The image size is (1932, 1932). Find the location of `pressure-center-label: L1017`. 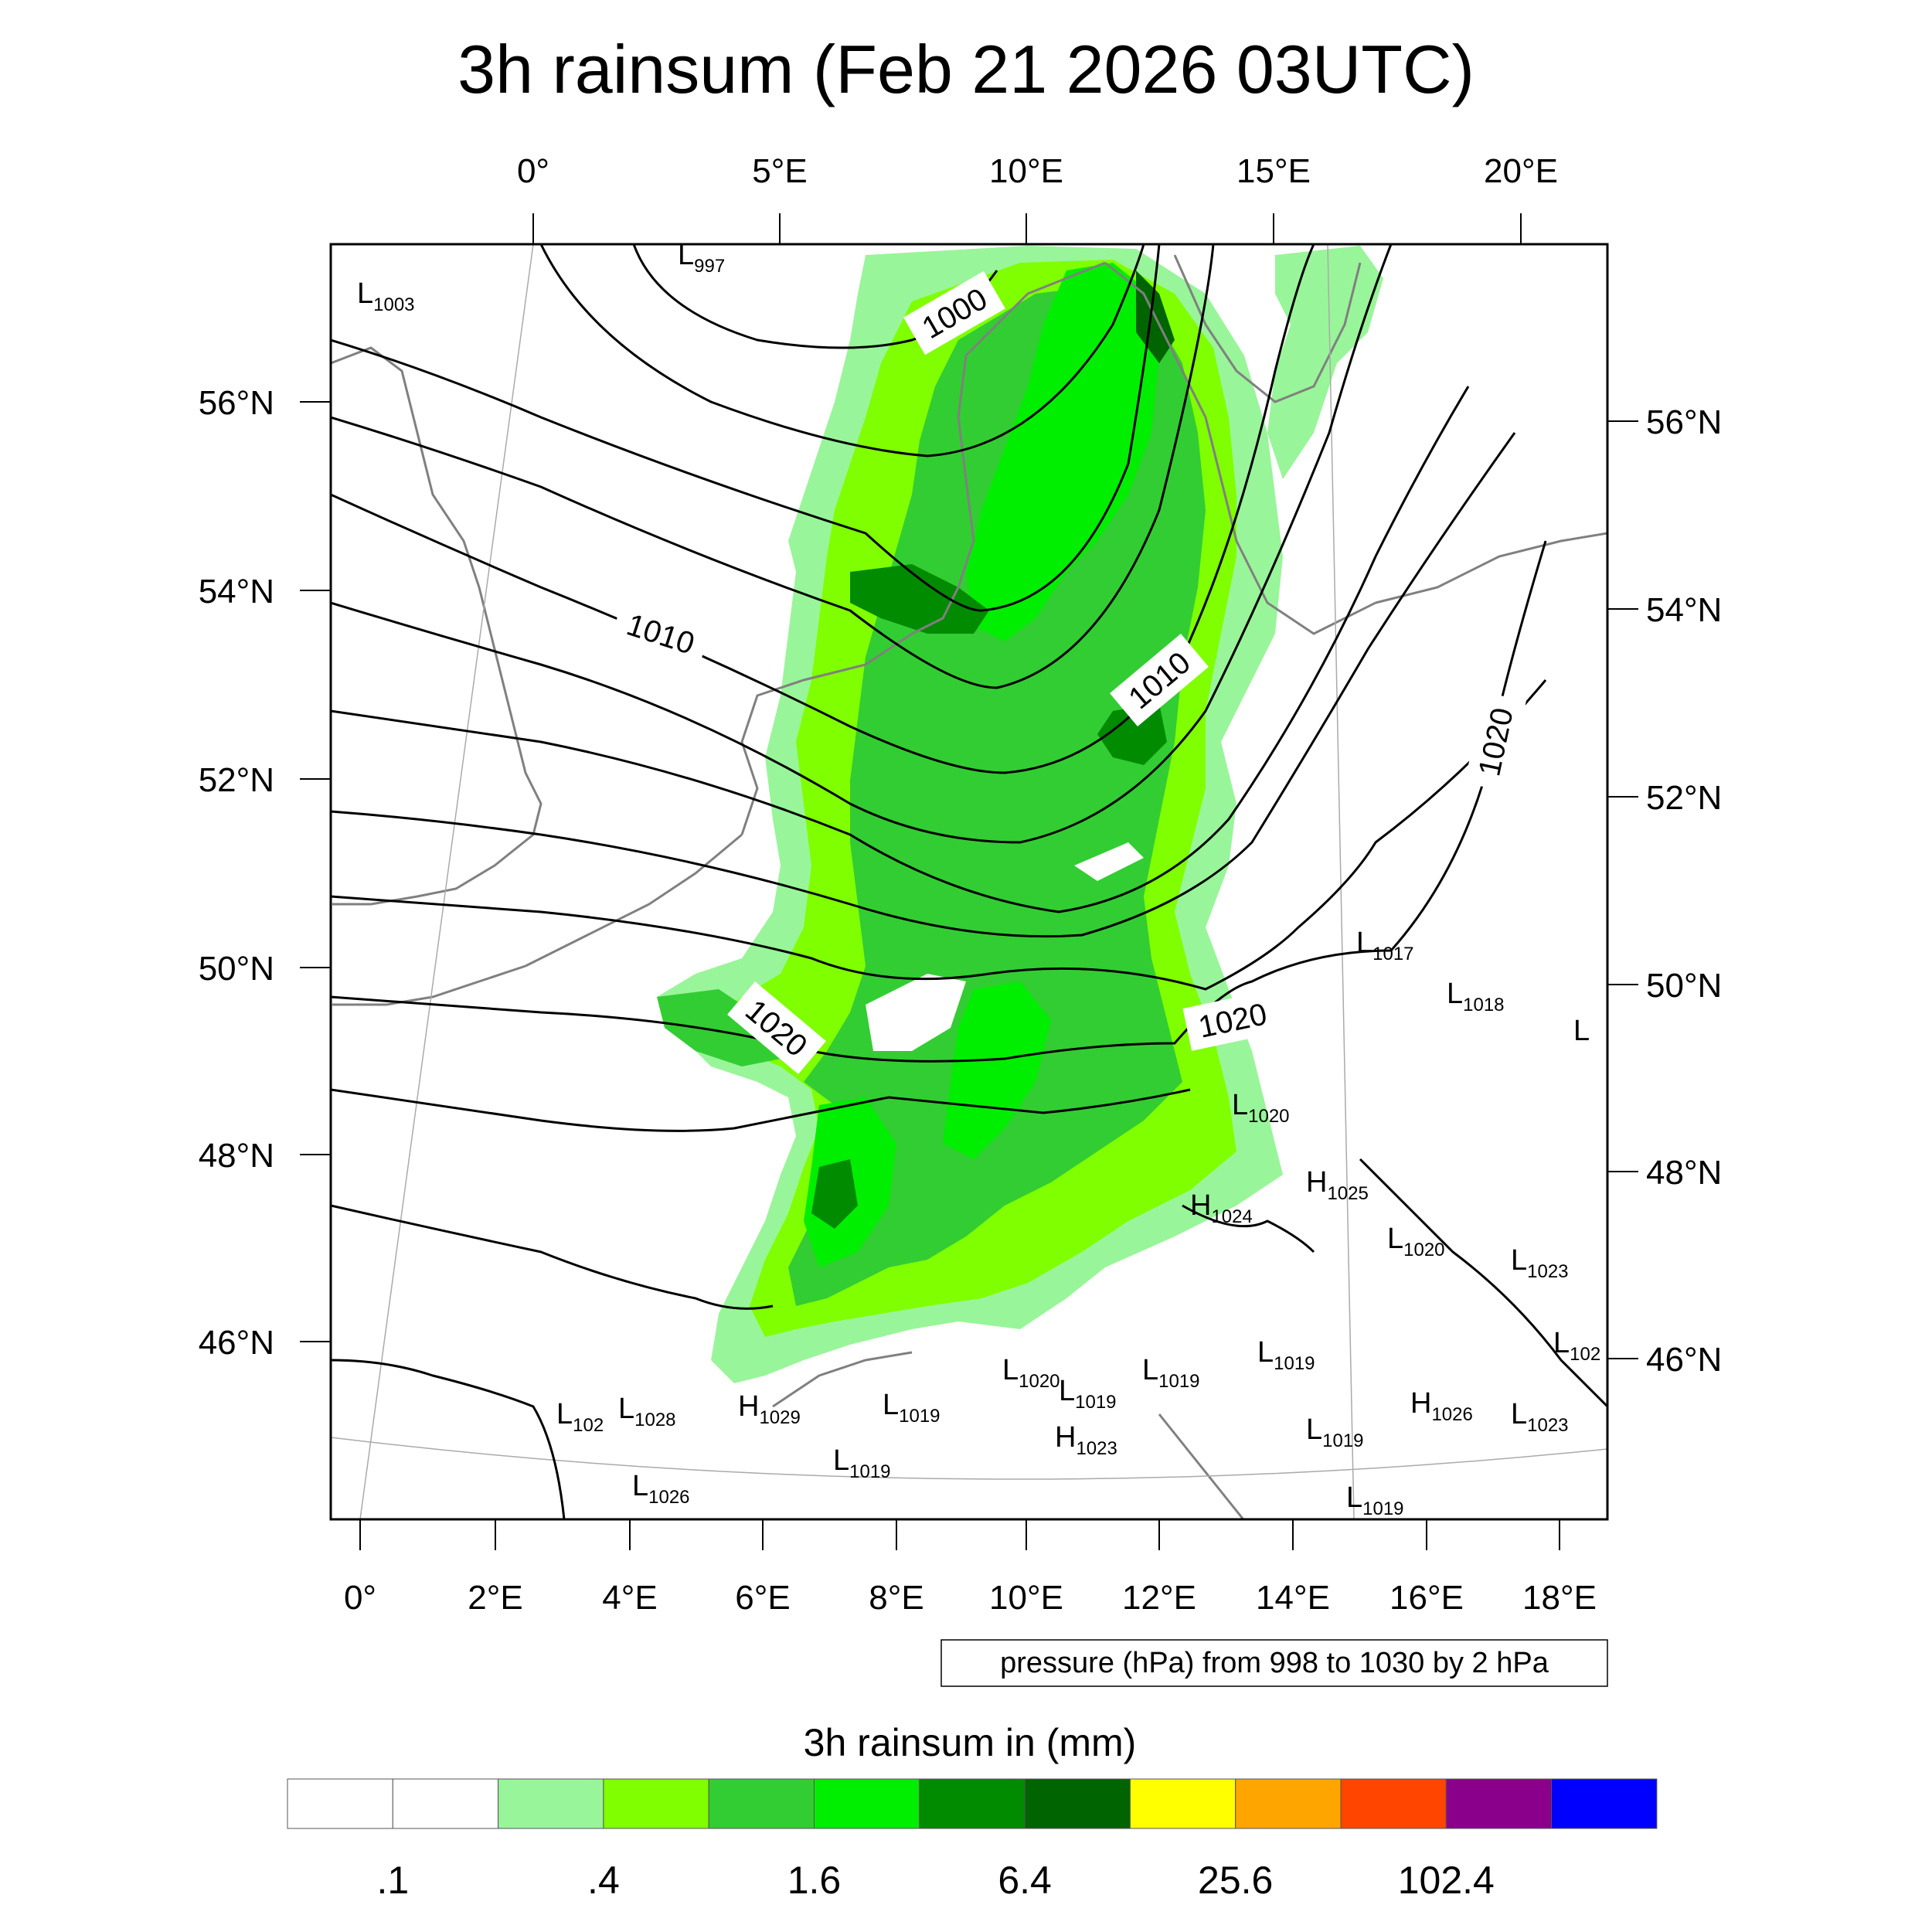

pressure-center-label: L1017 is located at coordinates (1385, 946).